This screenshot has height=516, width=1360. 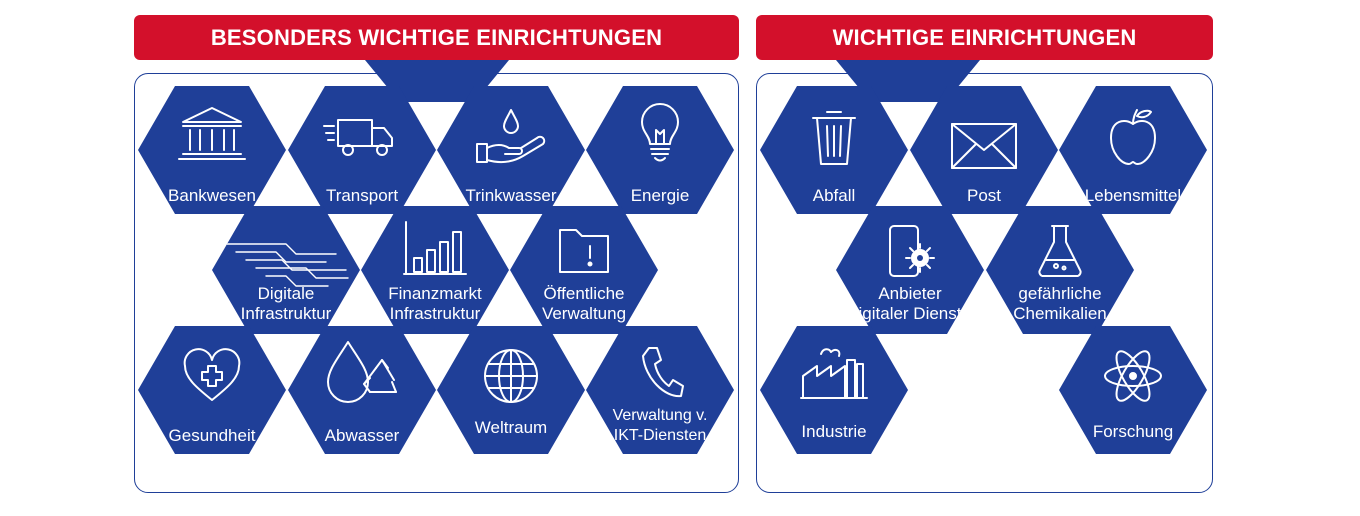 What do you see at coordinates (212, 195) in the screenshot?
I see `hex-label: Bankwesen` at bounding box center [212, 195].